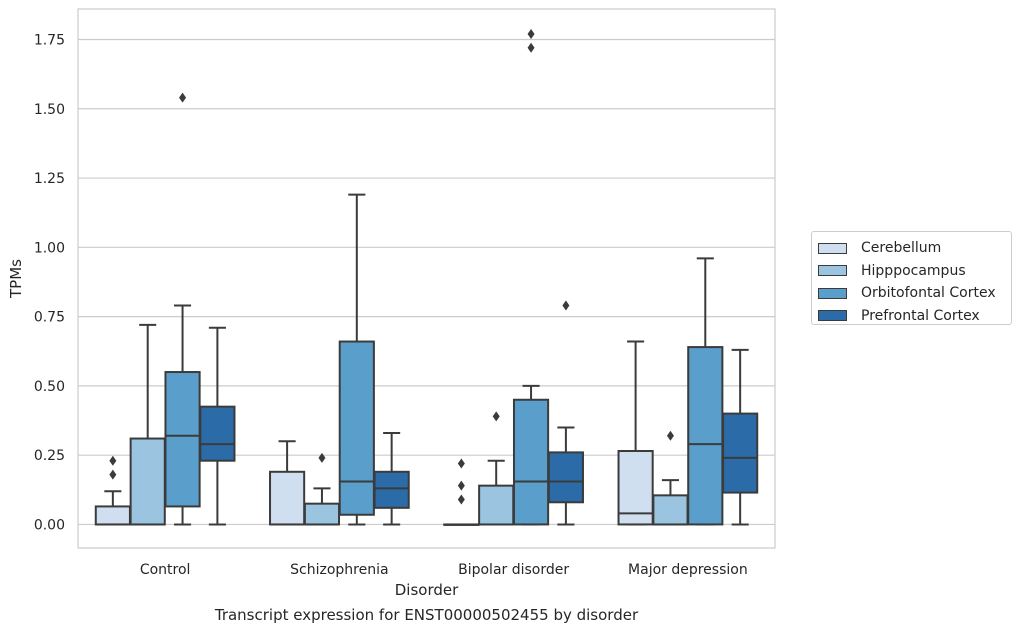 Image resolution: width=1023 pixels, height=634 pixels. Describe the element at coordinates (49, 40) in the screenshot. I see `y-tick-label: 1.75` at that location.